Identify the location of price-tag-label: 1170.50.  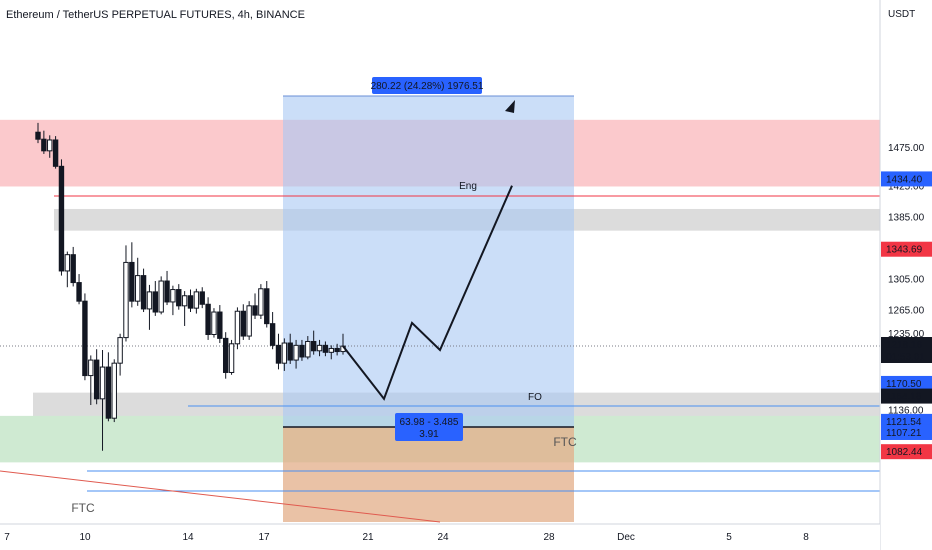
(904, 384).